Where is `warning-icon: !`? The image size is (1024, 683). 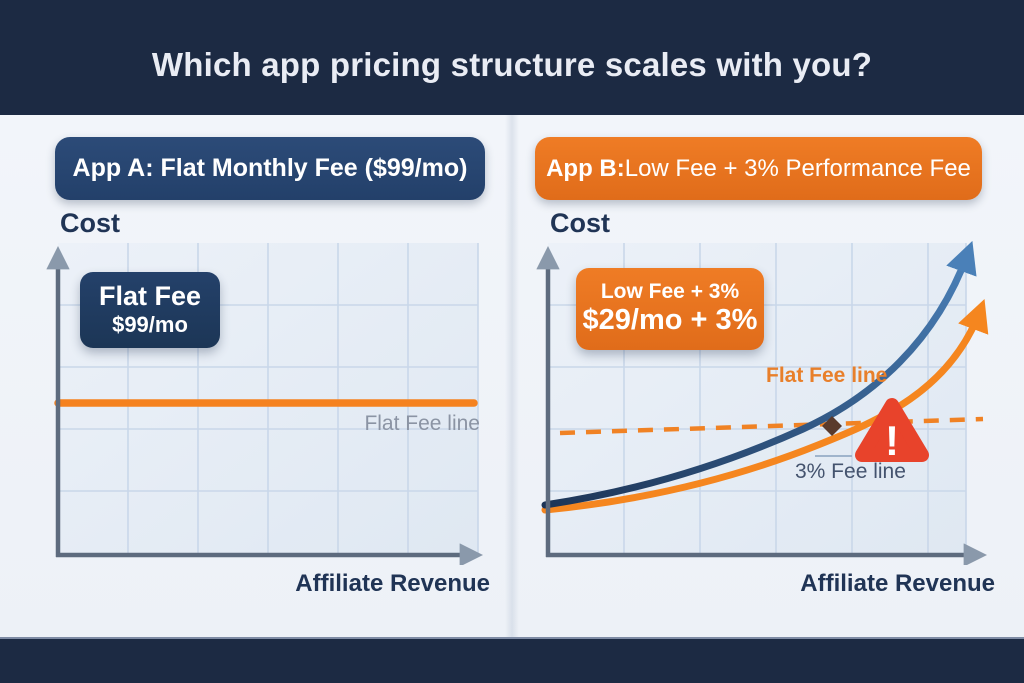
warning-icon: ! is located at coordinates (892, 431).